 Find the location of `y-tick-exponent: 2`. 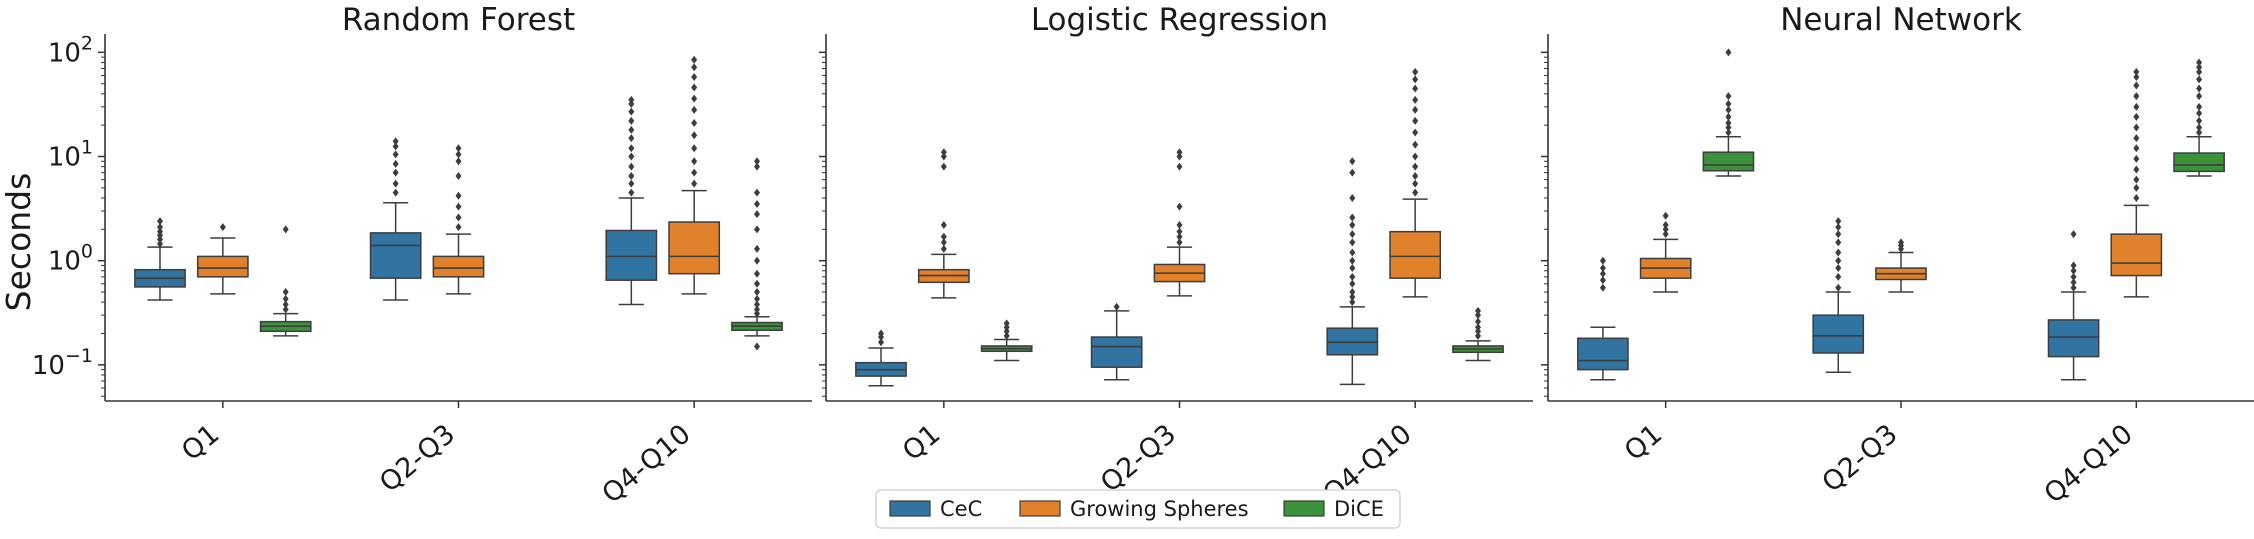

y-tick-exponent: 2 is located at coordinates (87, 43).